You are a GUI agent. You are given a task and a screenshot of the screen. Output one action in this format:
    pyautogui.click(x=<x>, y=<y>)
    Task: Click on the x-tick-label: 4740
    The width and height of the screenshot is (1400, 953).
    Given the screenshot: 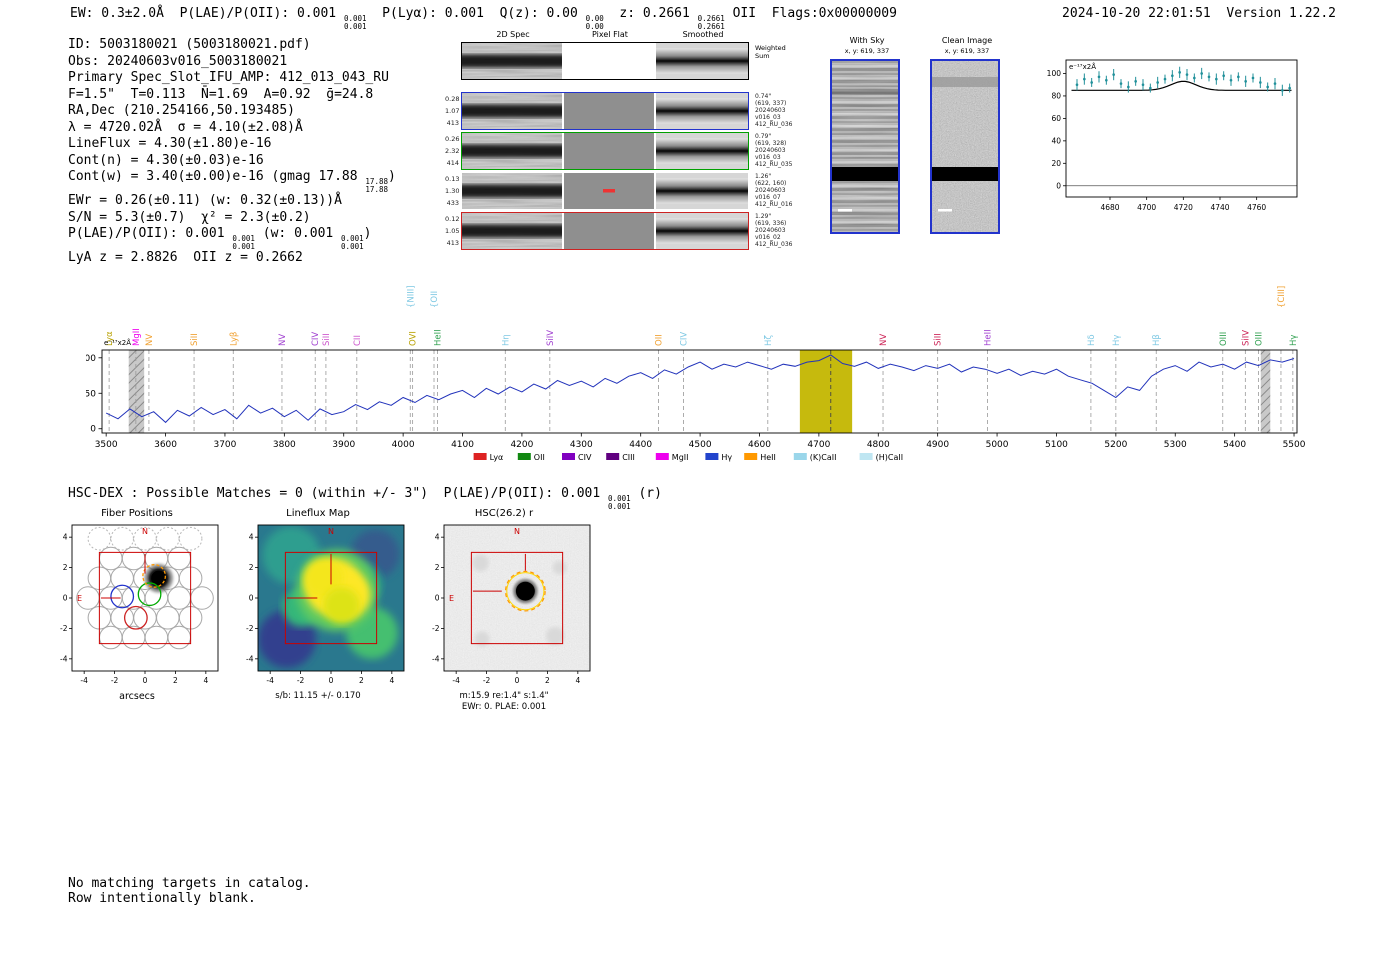 What is the action you would take?
    pyautogui.click(x=1219, y=207)
    